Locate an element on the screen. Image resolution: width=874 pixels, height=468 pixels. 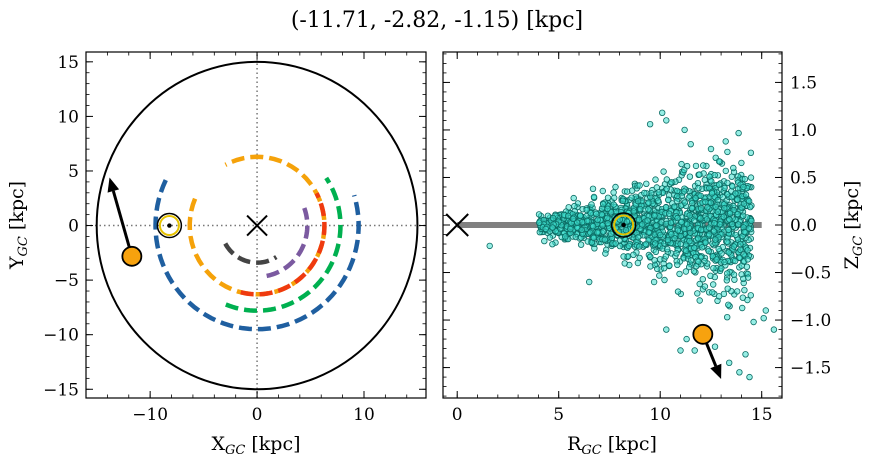
right-x-axis-label: RGC [kpc] is located at coordinates (612, 445).